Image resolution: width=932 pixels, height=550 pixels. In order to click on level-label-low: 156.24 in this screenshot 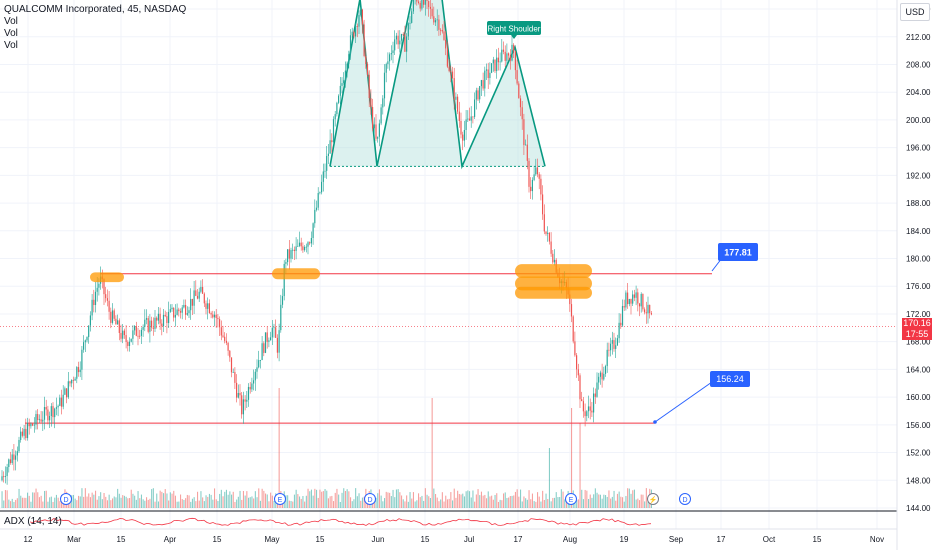, I will do `click(701, 397)`.